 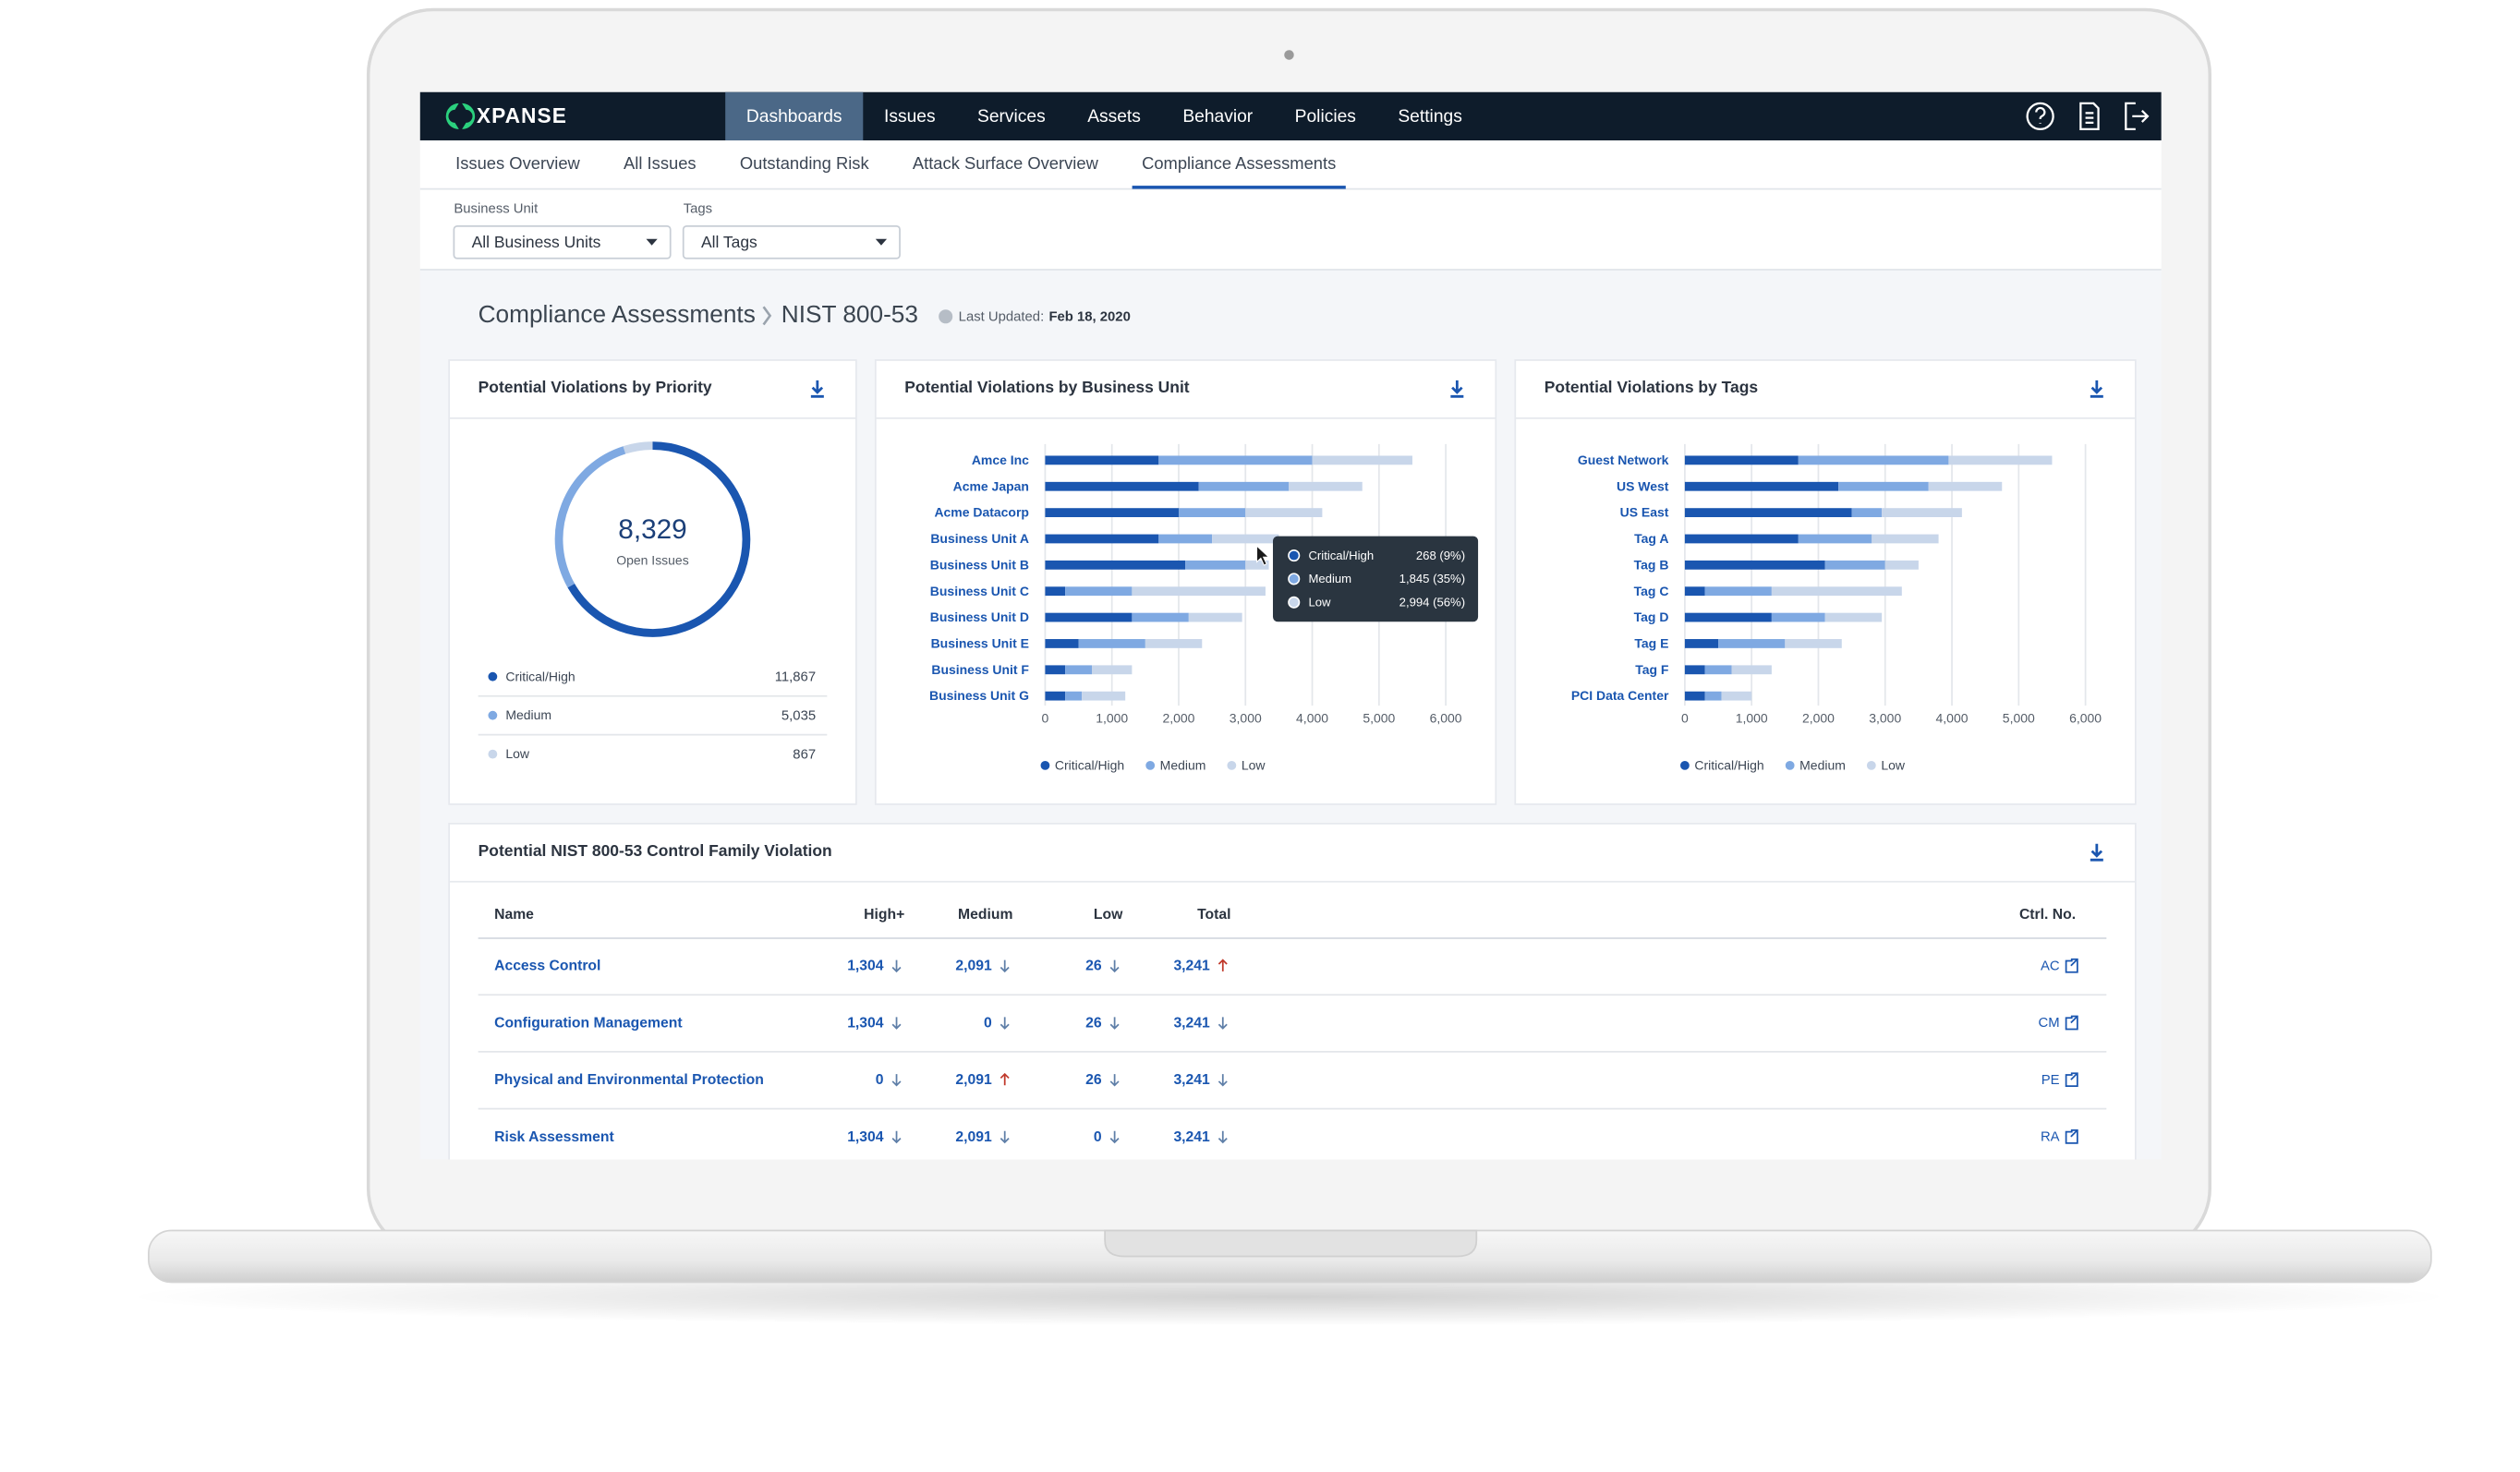 I want to click on last-updated-value: Feb 18, 2020, so click(x=1089, y=317).